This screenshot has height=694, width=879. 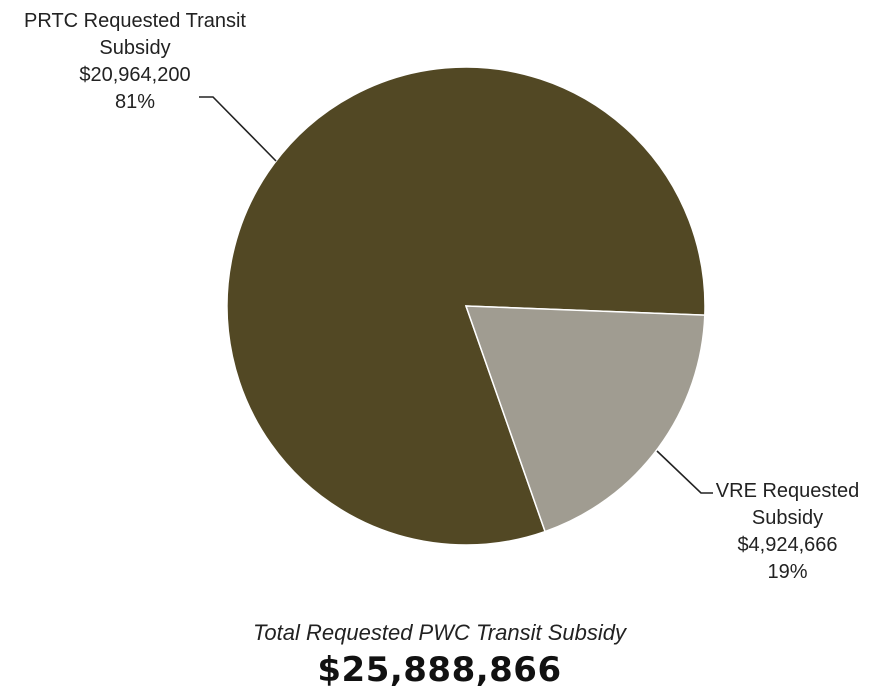 What do you see at coordinates (238, 129) in the screenshot?
I see `leader-line-prtc` at bounding box center [238, 129].